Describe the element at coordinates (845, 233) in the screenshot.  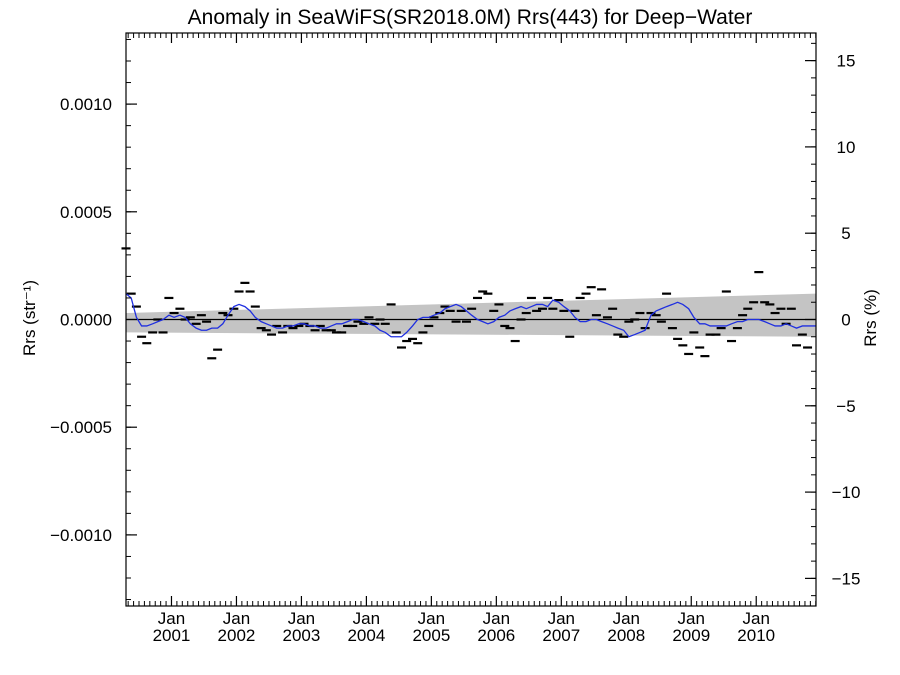
I see `right-tick-label: 5` at that location.